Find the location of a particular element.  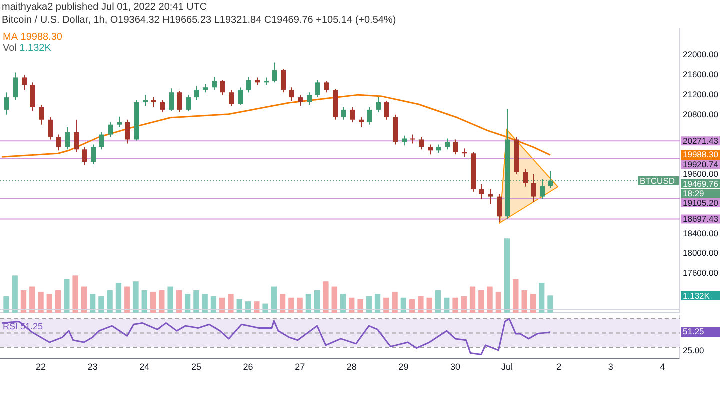

x-tick-label: Jul is located at coordinates (508, 367).